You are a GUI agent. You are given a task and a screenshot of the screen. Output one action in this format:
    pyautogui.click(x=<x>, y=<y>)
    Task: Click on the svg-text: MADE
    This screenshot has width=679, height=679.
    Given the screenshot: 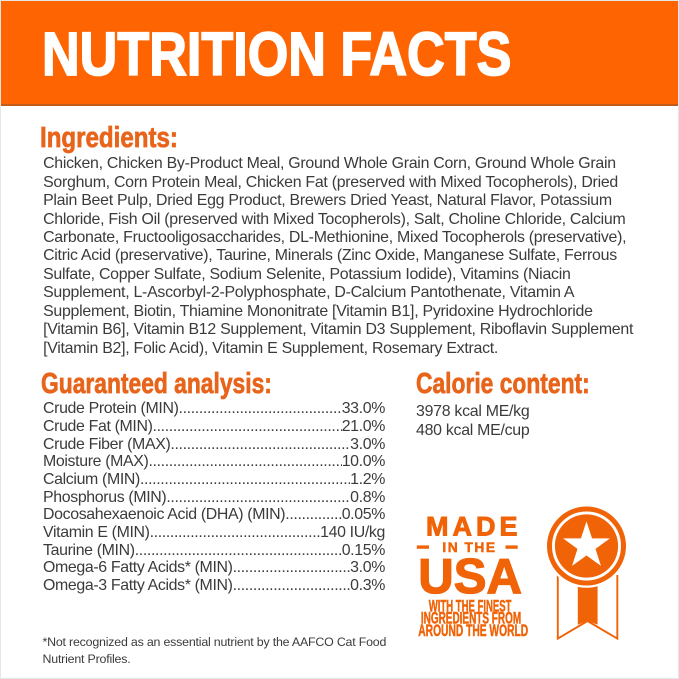 What is the action you would take?
    pyautogui.click(x=474, y=527)
    